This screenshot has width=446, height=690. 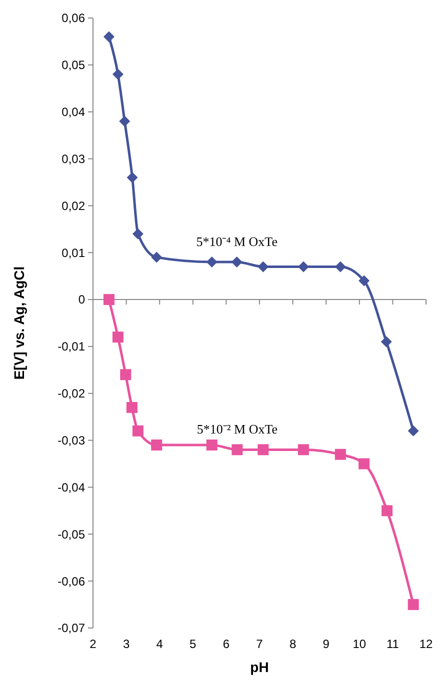 What do you see at coordinates (260, 644) in the screenshot?
I see `x-tick-label: 7` at bounding box center [260, 644].